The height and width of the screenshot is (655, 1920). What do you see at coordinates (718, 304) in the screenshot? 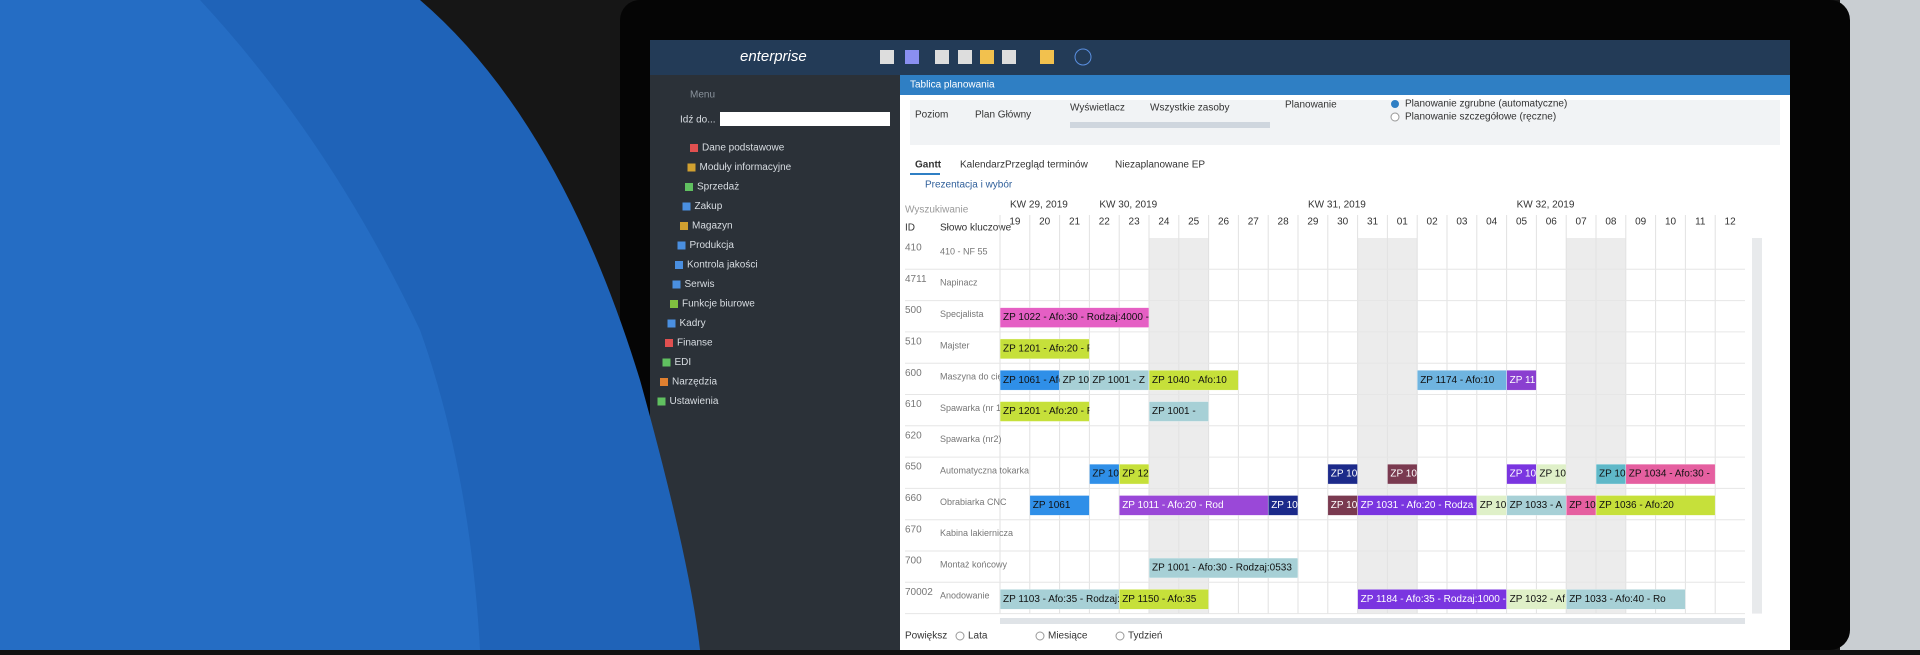
I see `menu-item: Funkcje biurowe` at bounding box center [718, 304].